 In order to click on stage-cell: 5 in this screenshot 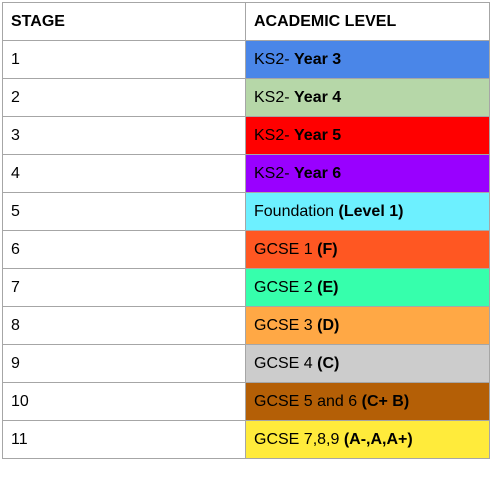, I will do `click(124, 211)`.